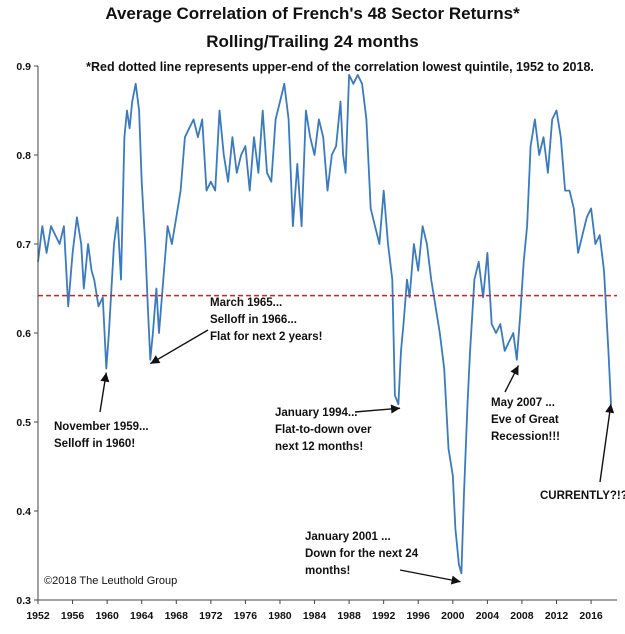 The height and width of the screenshot is (634, 625). What do you see at coordinates (23, 423) in the screenshot?
I see `y-tick-label: 0.5` at bounding box center [23, 423].